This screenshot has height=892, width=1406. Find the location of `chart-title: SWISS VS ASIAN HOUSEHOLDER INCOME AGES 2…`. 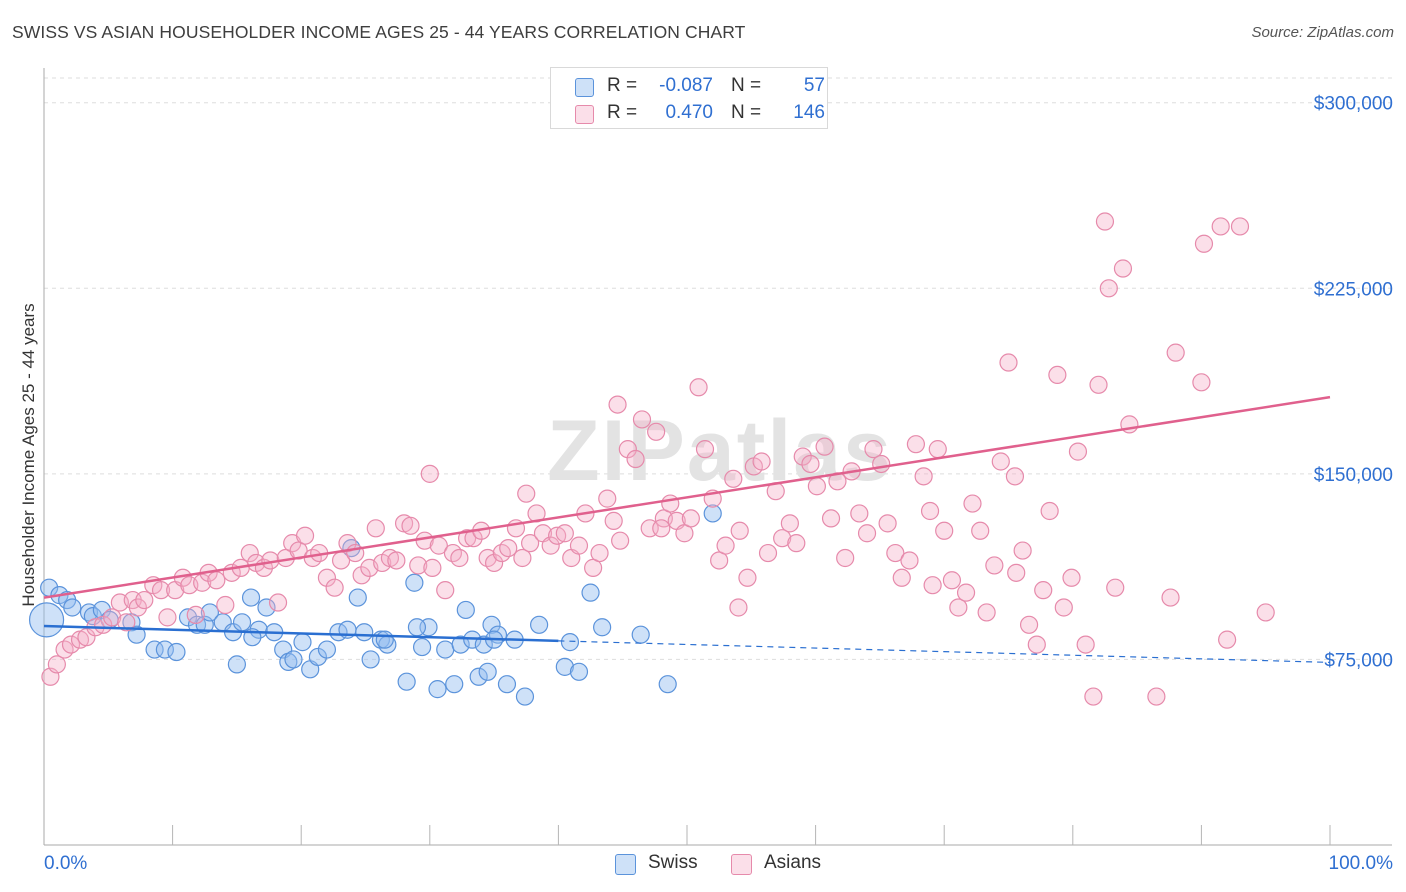

chart-title: SWISS VS ASIAN HOUSEHOLDER INCOME AGES 2… is located at coordinates (379, 32).